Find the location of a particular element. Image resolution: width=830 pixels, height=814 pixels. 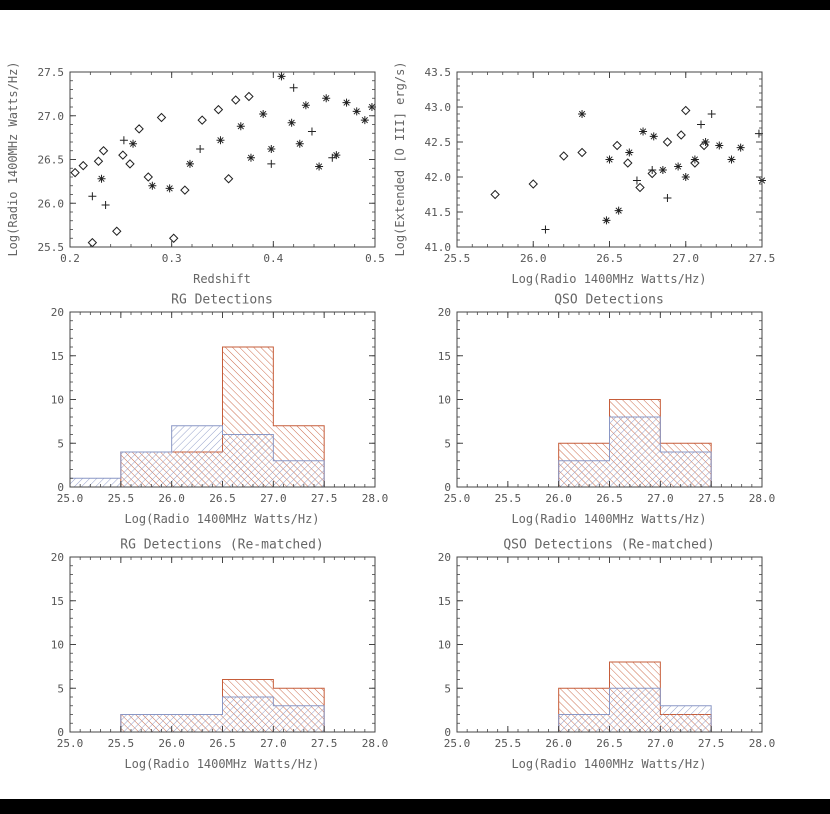

y-axis-label: Log(Radio 1400MHz Watts/Hz) is located at coordinates (13, 159).